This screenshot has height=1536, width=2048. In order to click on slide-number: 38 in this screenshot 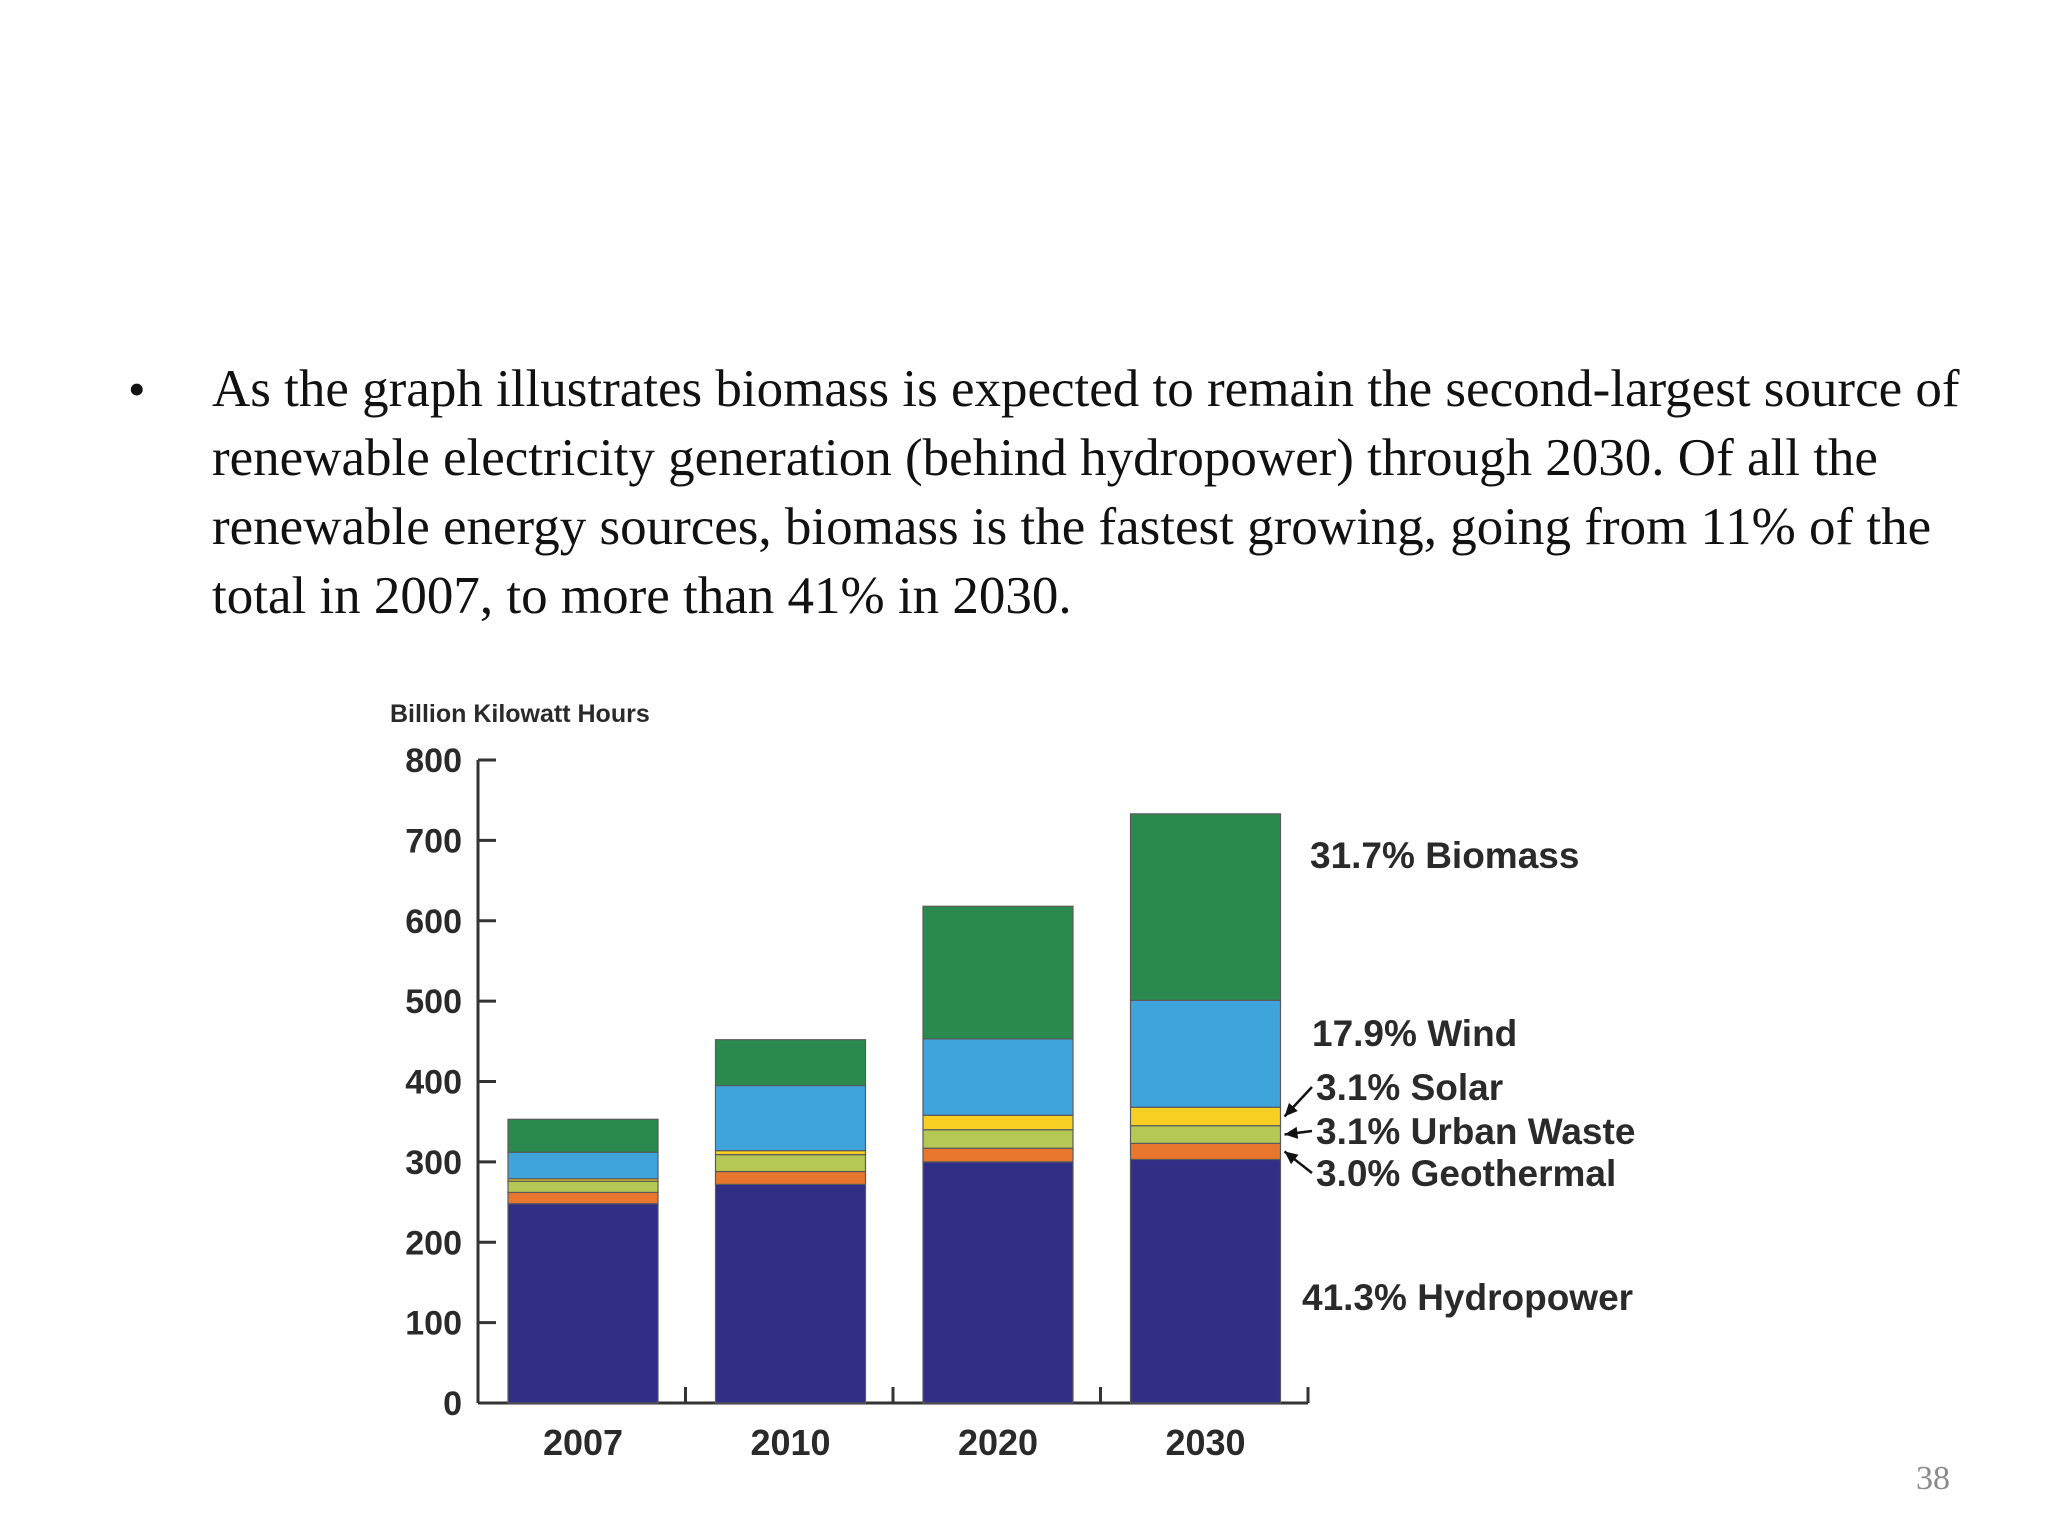, I will do `click(1933, 1478)`.